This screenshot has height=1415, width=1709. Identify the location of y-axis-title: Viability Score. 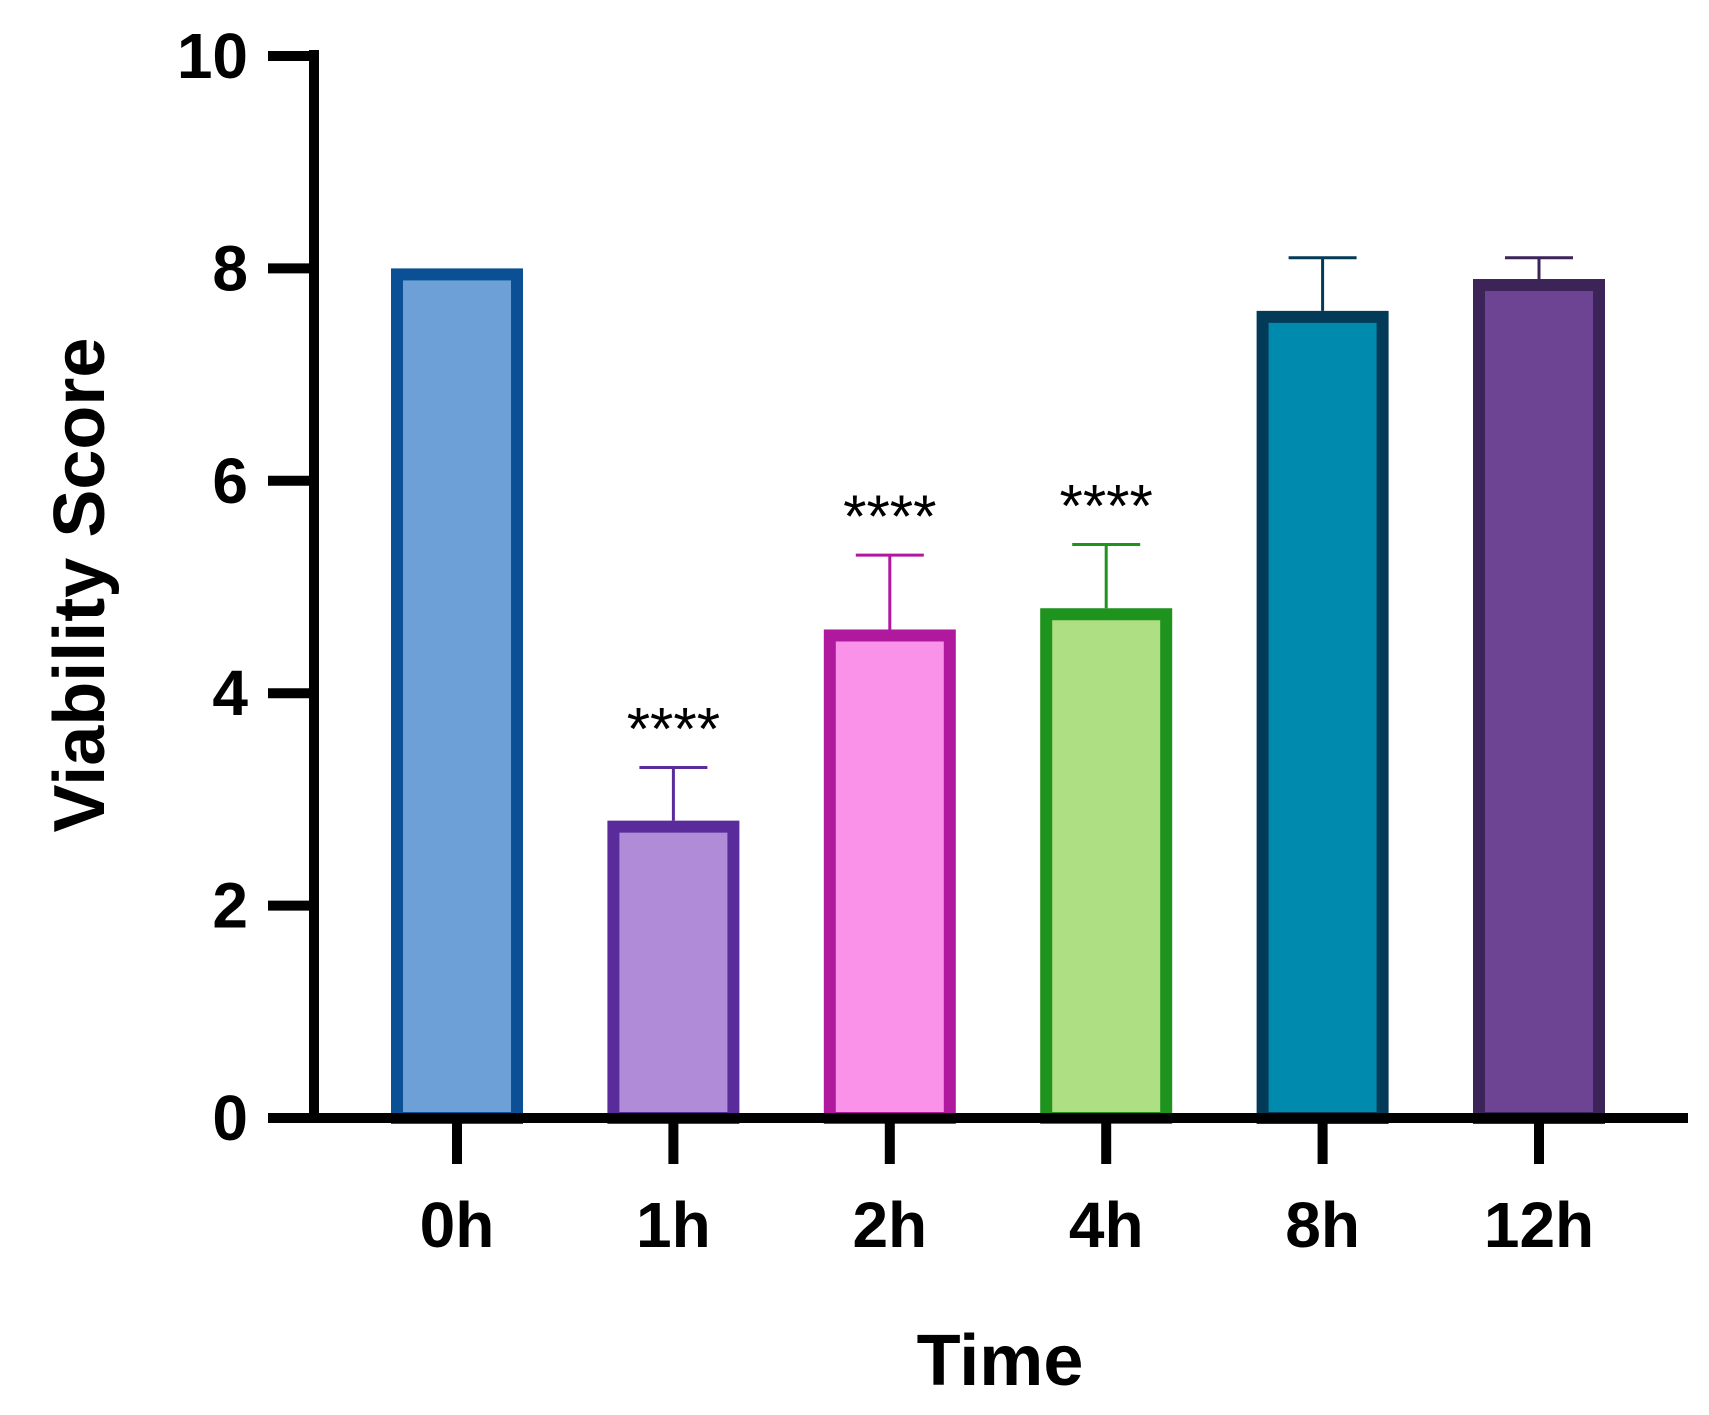
(80, 585).